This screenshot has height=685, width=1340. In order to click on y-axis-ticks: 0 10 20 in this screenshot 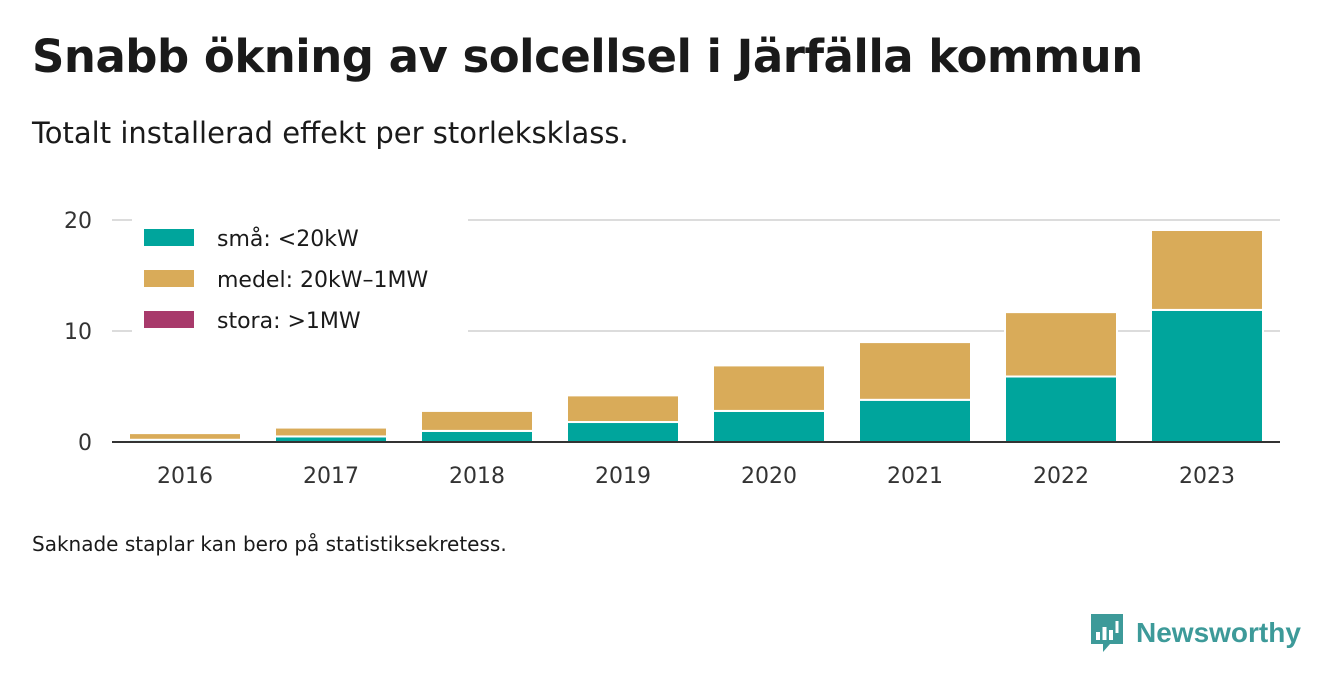, I will do `click(78, 332)`.